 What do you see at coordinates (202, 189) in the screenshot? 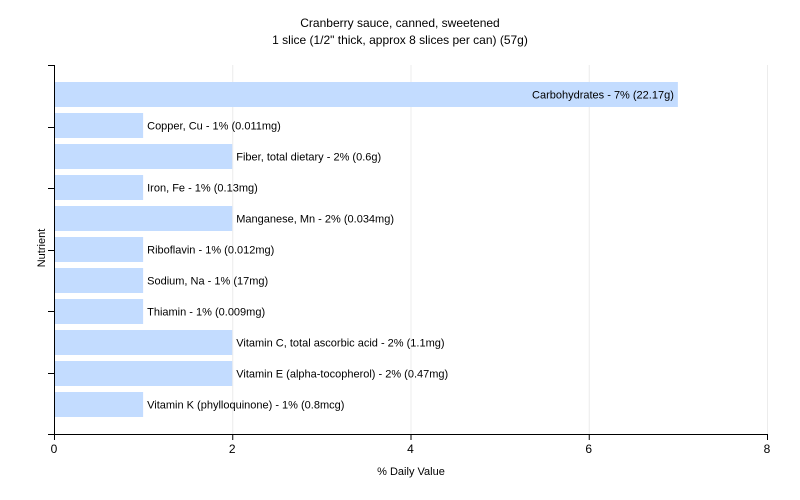
I see `bar-label: Iron, Fe - 1% (0.13mg)` at bounding box center [202, 189].